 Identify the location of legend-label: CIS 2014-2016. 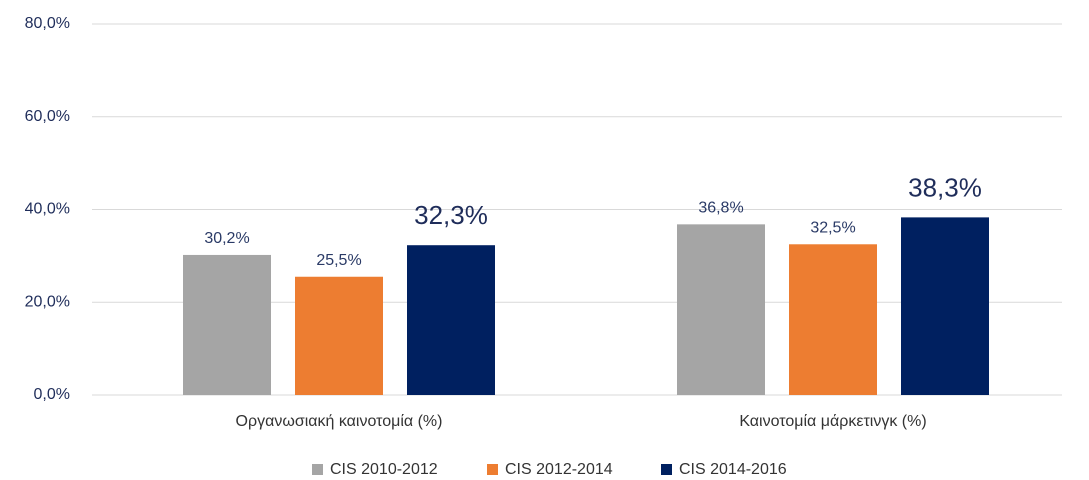
(733, 469).